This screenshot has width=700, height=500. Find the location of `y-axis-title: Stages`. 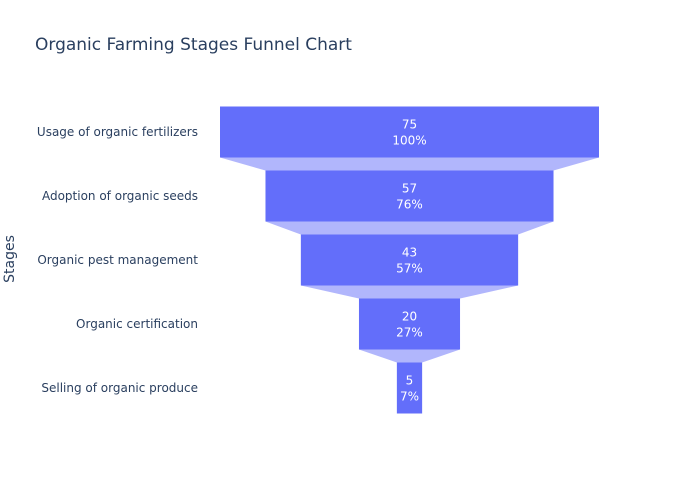

y-axis-title: Stages is located at coordinates (10, 259).